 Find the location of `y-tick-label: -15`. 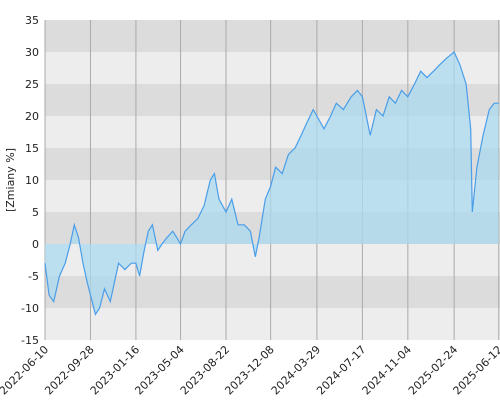

y-tick-label: -15 is located at coordinates (30, 340).